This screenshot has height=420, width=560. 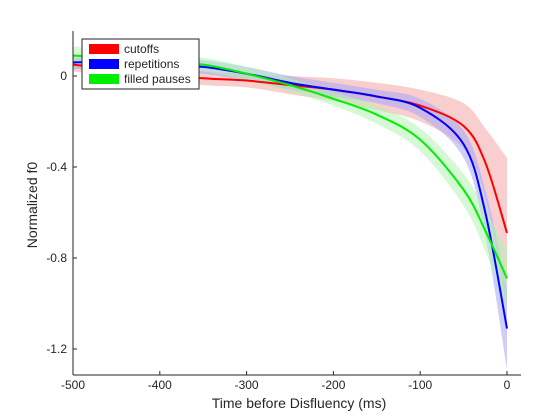 What do you see at coordinates (299, 403) in the screenshot?
I see `x-axis-label: Time before Disfluency (ms)` at bounding box center [299, 403].